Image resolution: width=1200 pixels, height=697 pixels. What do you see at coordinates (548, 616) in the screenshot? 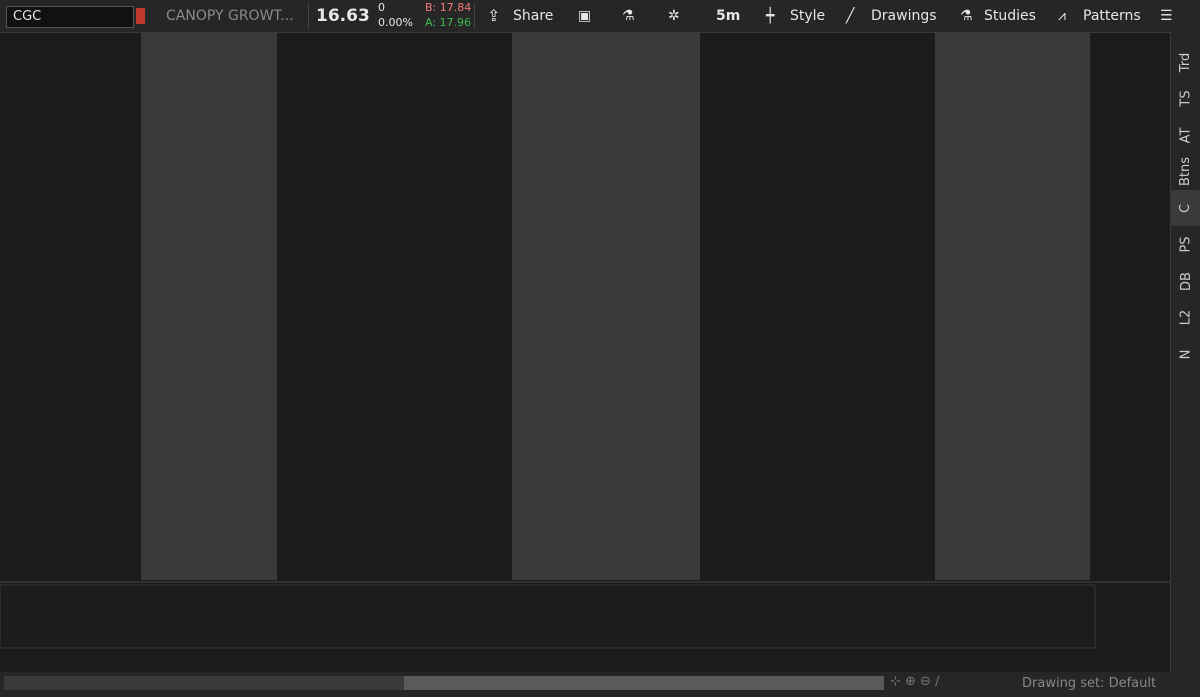
I see `volume-pane` at bounding box center [548, 616].